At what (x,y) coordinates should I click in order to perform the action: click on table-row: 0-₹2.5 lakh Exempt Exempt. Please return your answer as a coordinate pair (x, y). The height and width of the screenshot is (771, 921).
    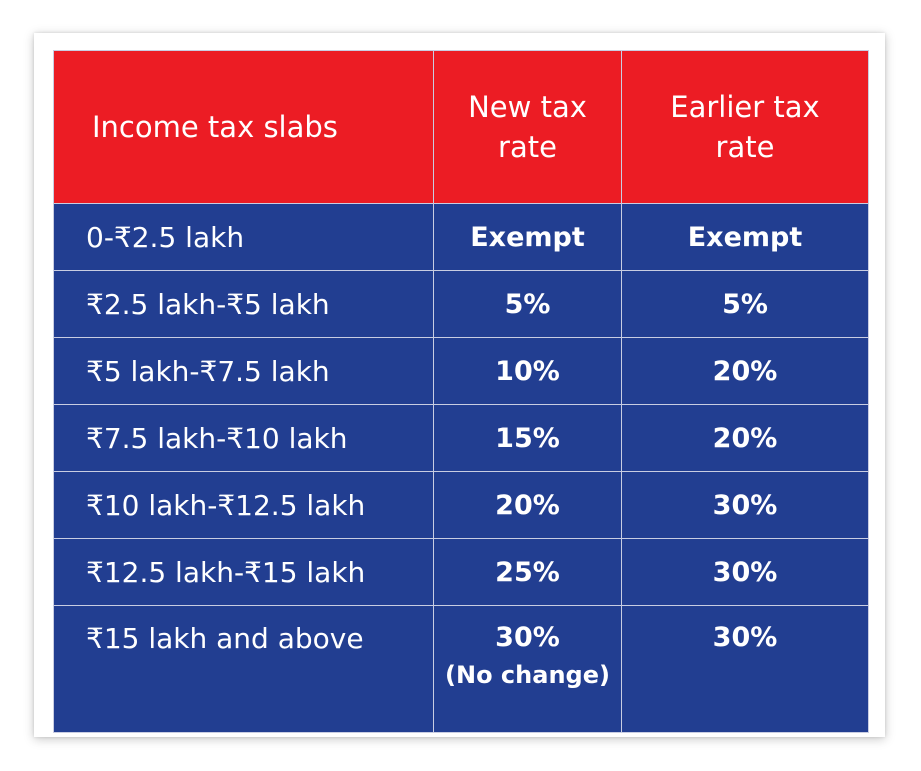
    Looking at the image, I should click on (461, 237).